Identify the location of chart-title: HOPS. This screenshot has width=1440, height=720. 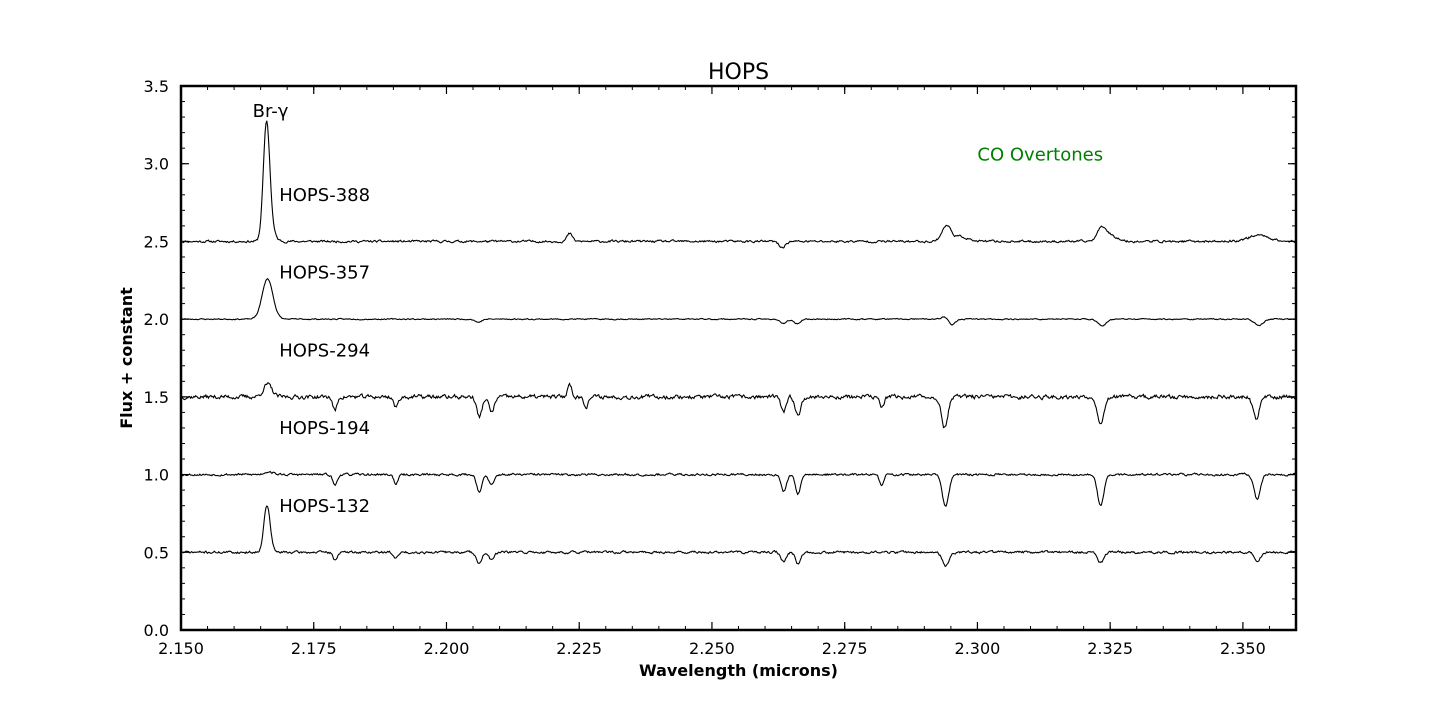
(738, 72).